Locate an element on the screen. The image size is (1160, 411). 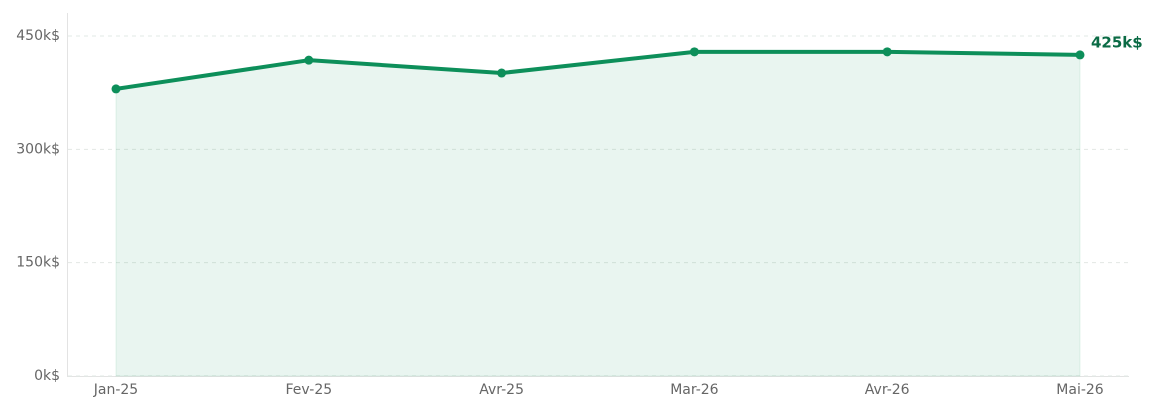
x-tick-label: Avr-25 is located at coordinates (501, 390).